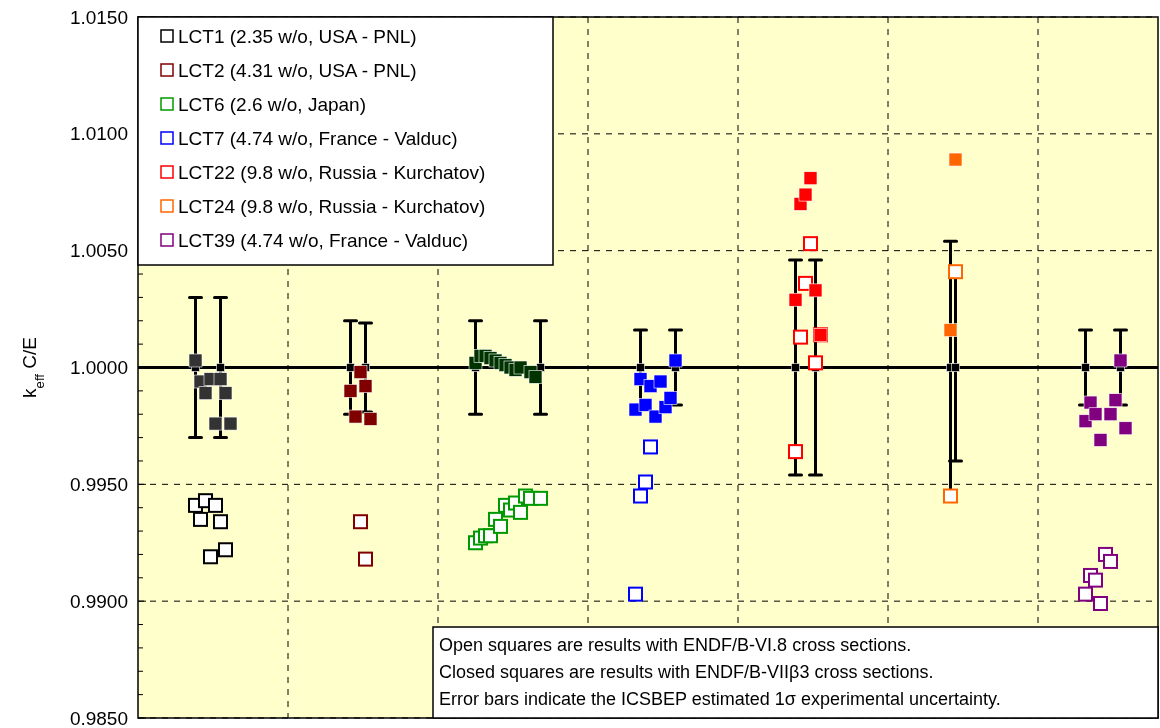 The width and height of the screenshot is (1160, 728). What do you see at coordinates (332, 206) in the screenshot?
I see `legend-label: LCT24 (9.8 w/o, Russia - Kurchatov)` at bounding box center [332, 206].